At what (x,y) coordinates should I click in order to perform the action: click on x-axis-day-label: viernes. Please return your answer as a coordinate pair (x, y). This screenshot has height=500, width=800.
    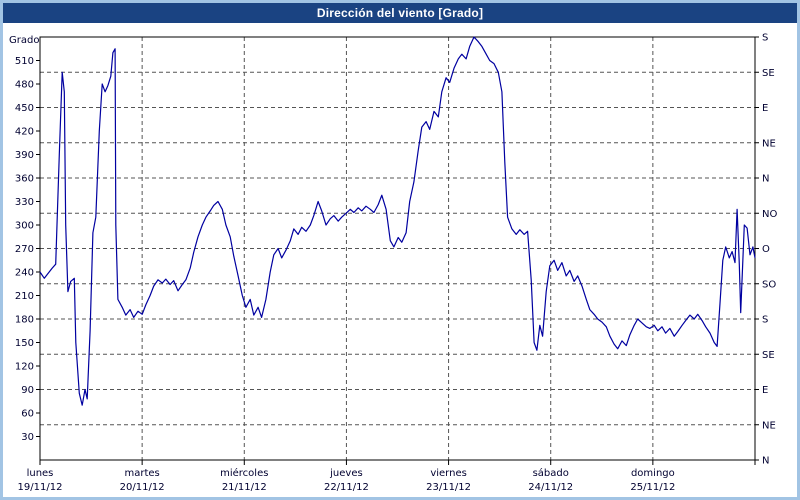
    Looking at the image, I should click on (448, 473).